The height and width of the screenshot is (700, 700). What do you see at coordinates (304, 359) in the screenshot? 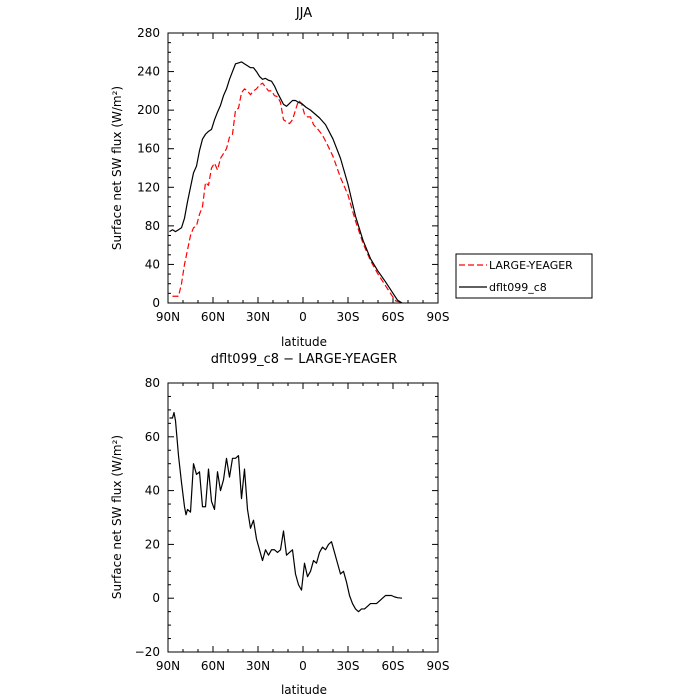
I see `chart-title-bottom: dflt099_c8 − LARGE-YEAGER` at bounding box center [304, 359].